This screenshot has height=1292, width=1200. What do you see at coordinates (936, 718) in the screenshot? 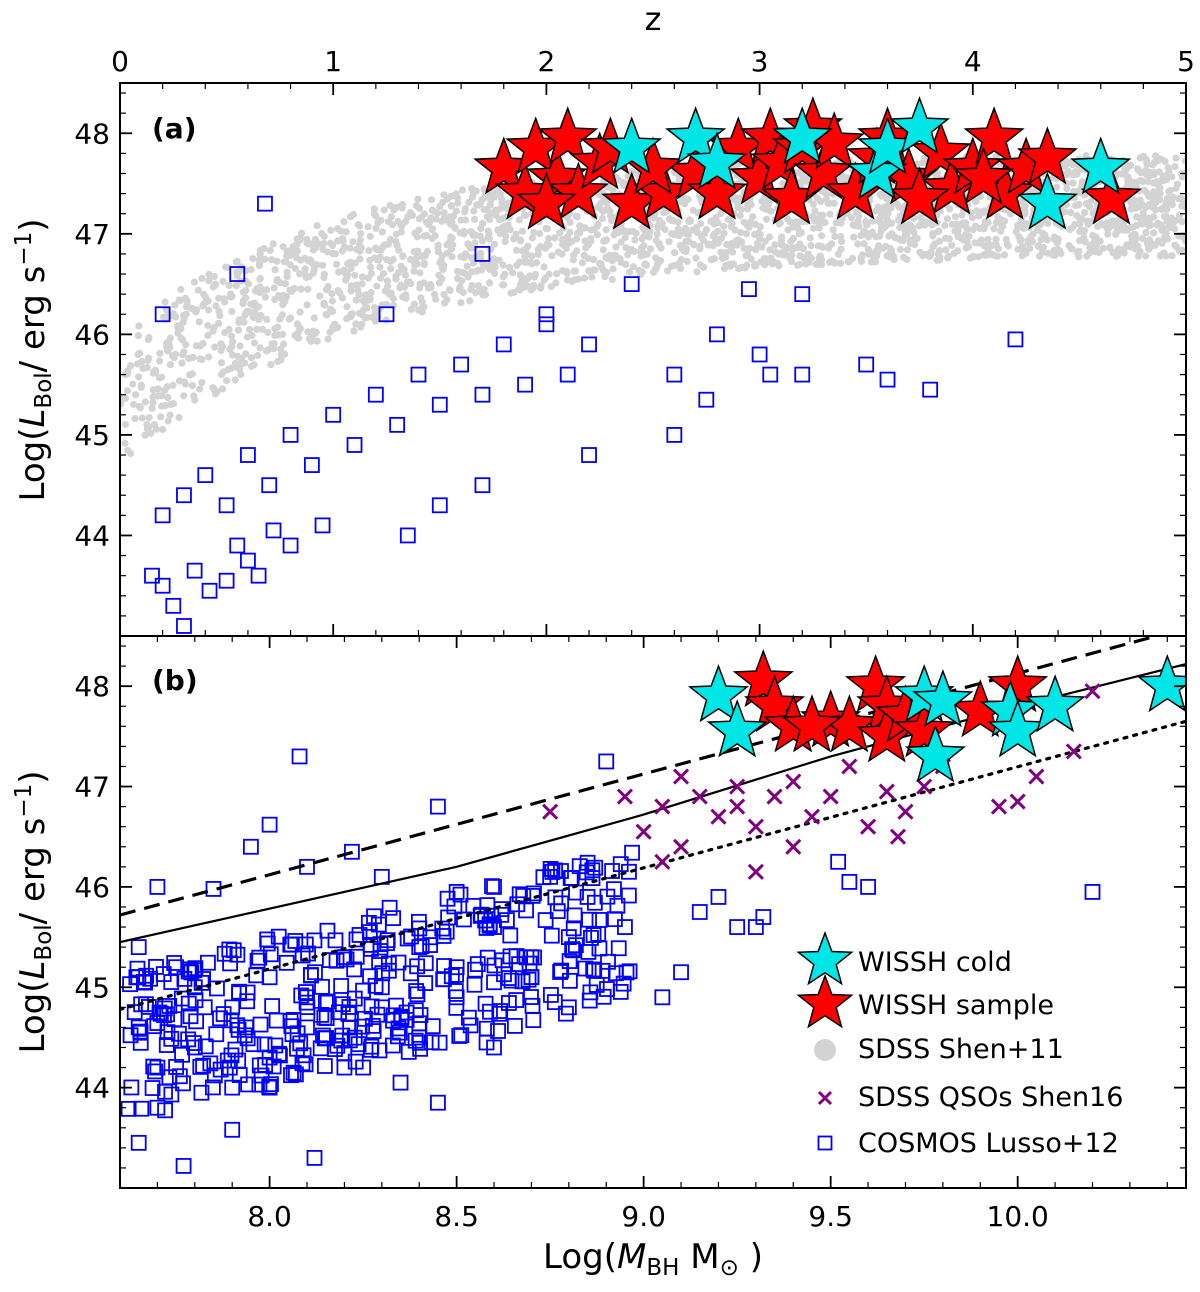
I see `wissh-cold-points-b` at bounding box center [936, 718].